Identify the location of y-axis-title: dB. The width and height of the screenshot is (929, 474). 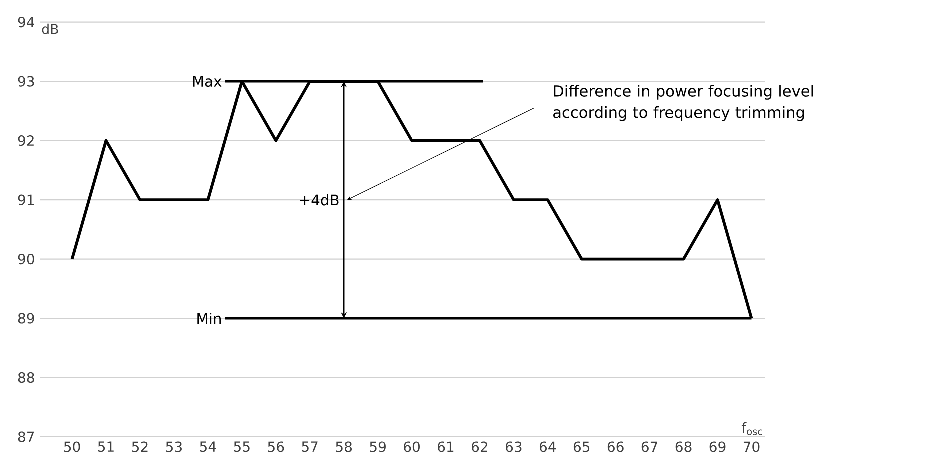
(50, 29).